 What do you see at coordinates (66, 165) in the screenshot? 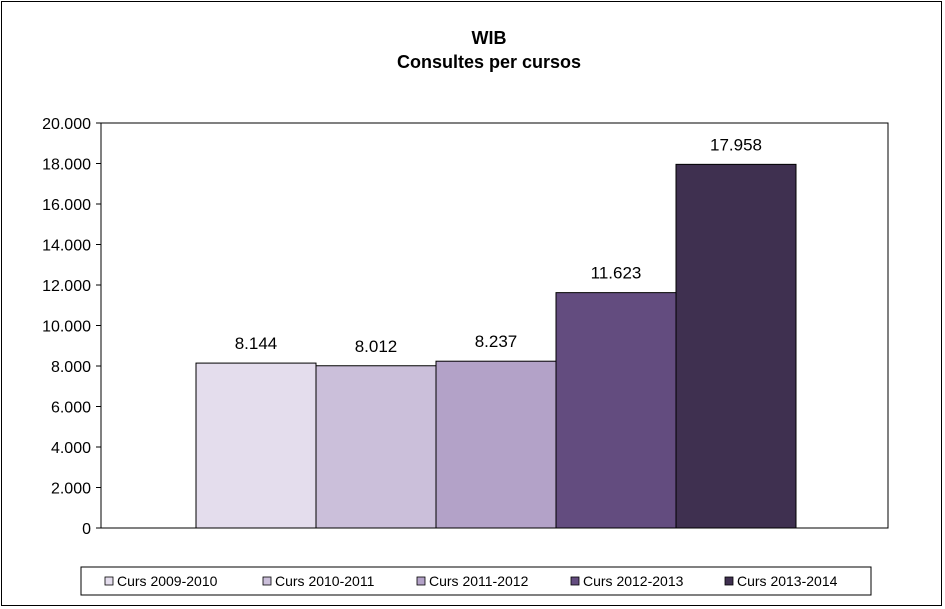
I see `y-tick-label: 18.000` at bounding box center [66, 165].